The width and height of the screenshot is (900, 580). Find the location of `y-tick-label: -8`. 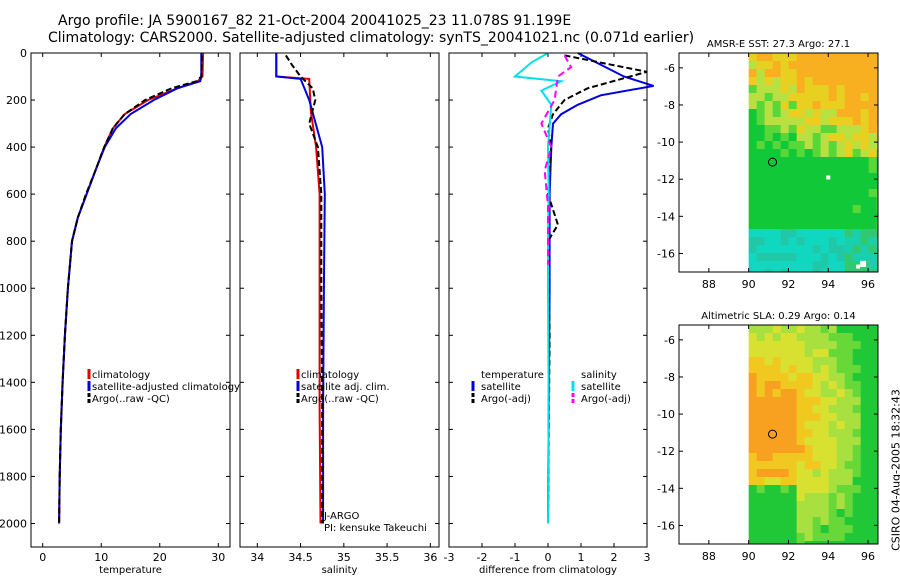

y-tick-label: -8 is located at coordinates (669, 377).